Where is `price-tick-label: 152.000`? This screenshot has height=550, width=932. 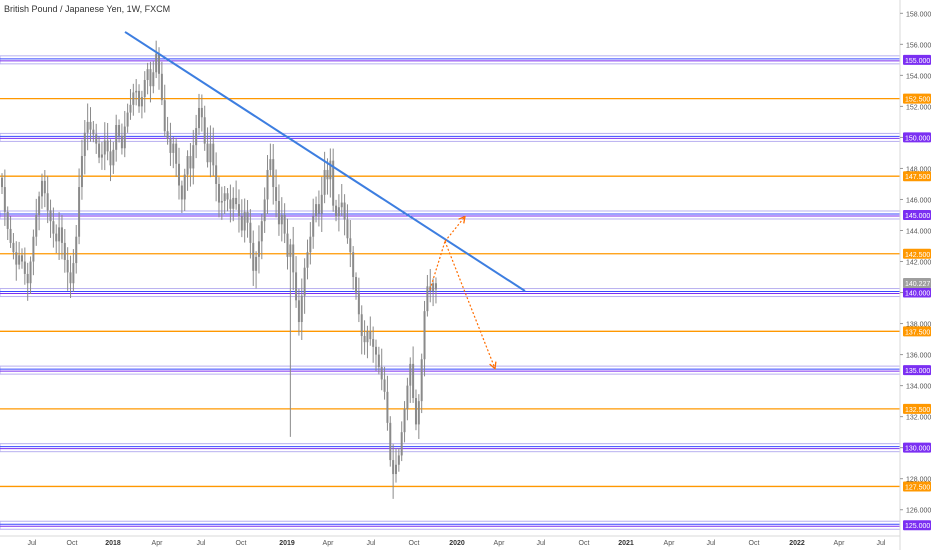 price-tick-label: 152.000 is located at coordinates (918, 107).